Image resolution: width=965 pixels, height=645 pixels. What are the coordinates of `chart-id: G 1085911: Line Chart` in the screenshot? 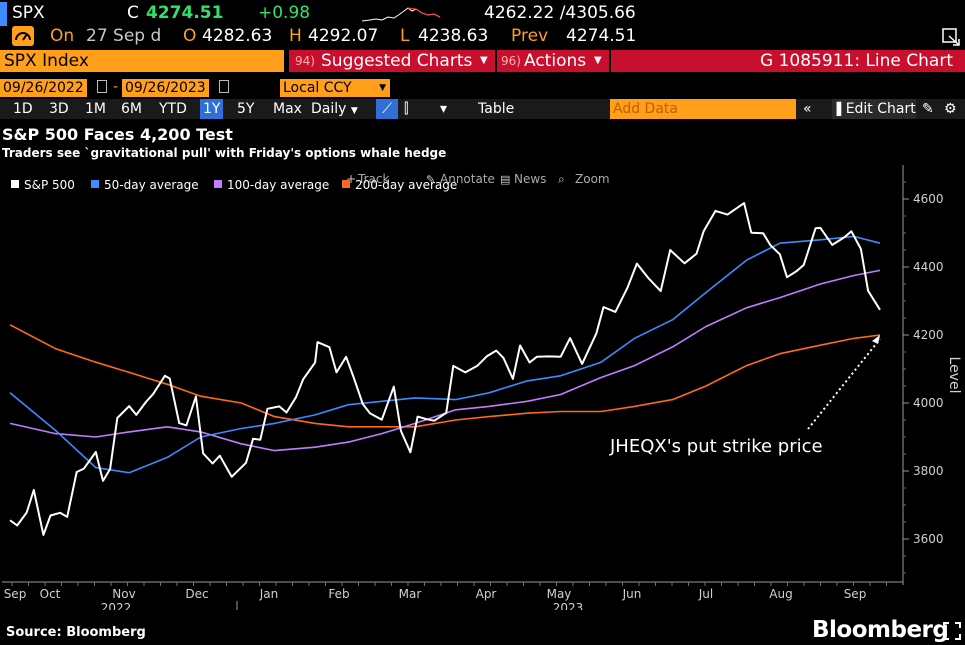 It's located at (856, 61).